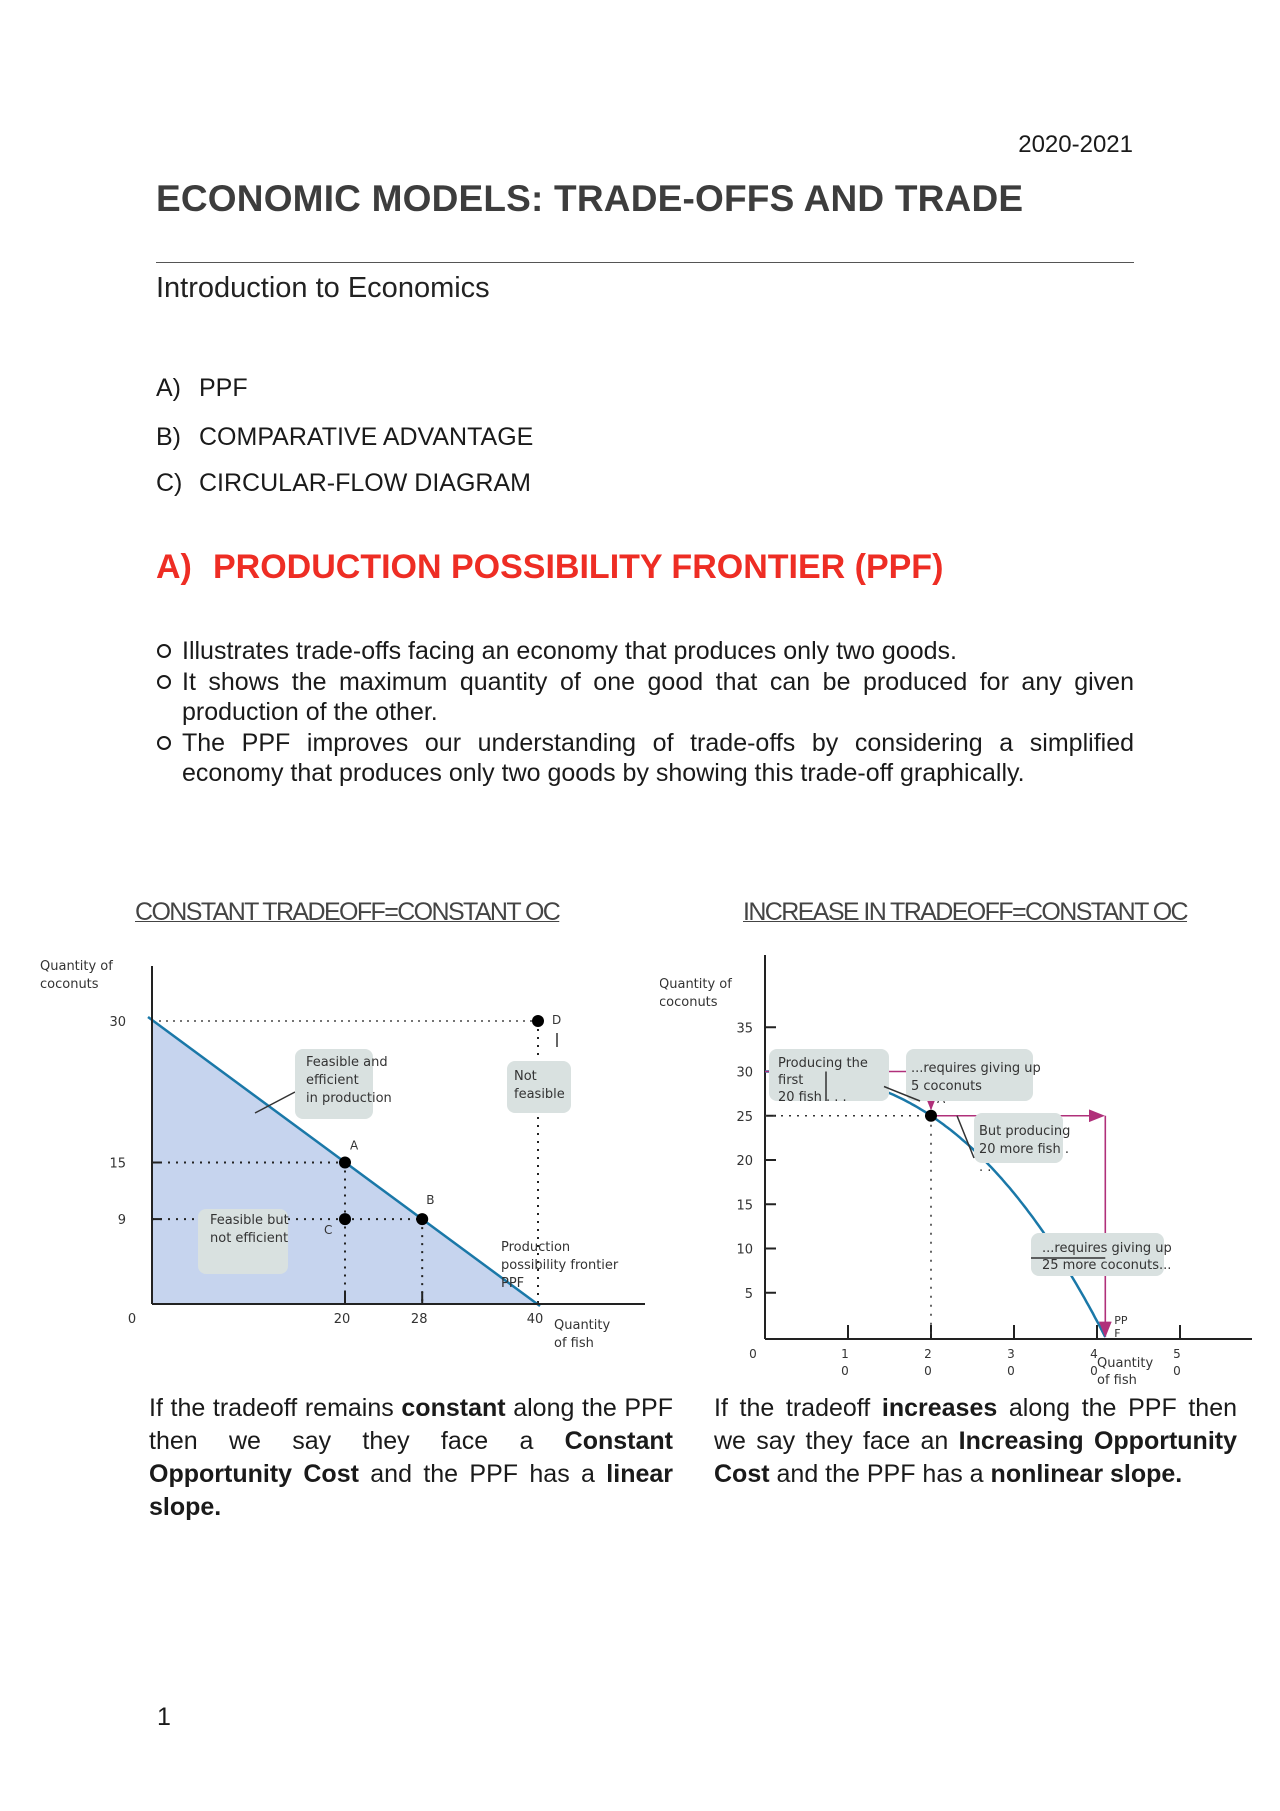 Image resolution: width=1280 pixels, height=1811 pixels. I want to click on y-tick-label: 10, so click(744, 1250).